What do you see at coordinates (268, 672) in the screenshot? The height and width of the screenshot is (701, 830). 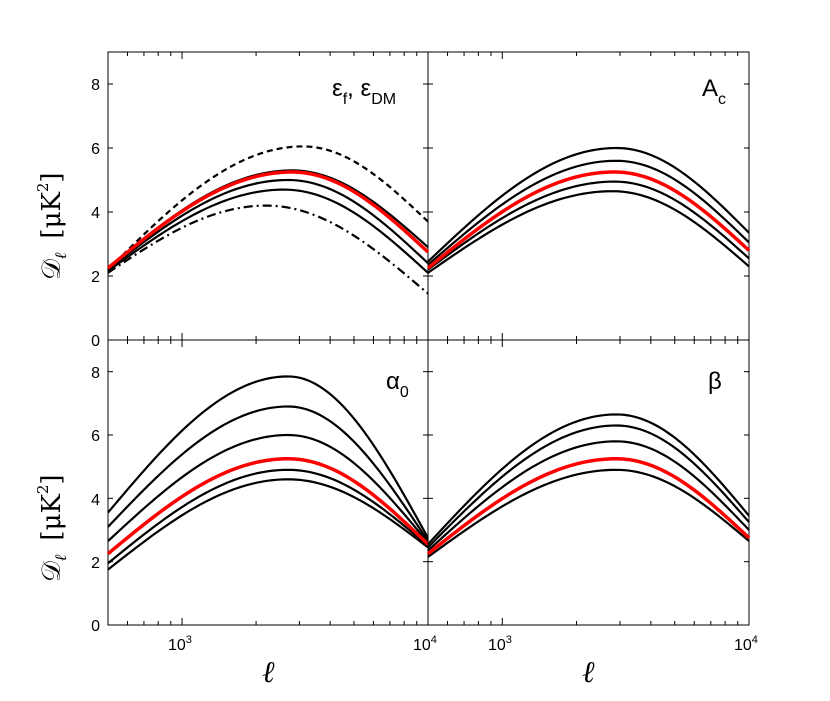 I see `xlabel-left: ℓ` at bounding box center [268, 672].